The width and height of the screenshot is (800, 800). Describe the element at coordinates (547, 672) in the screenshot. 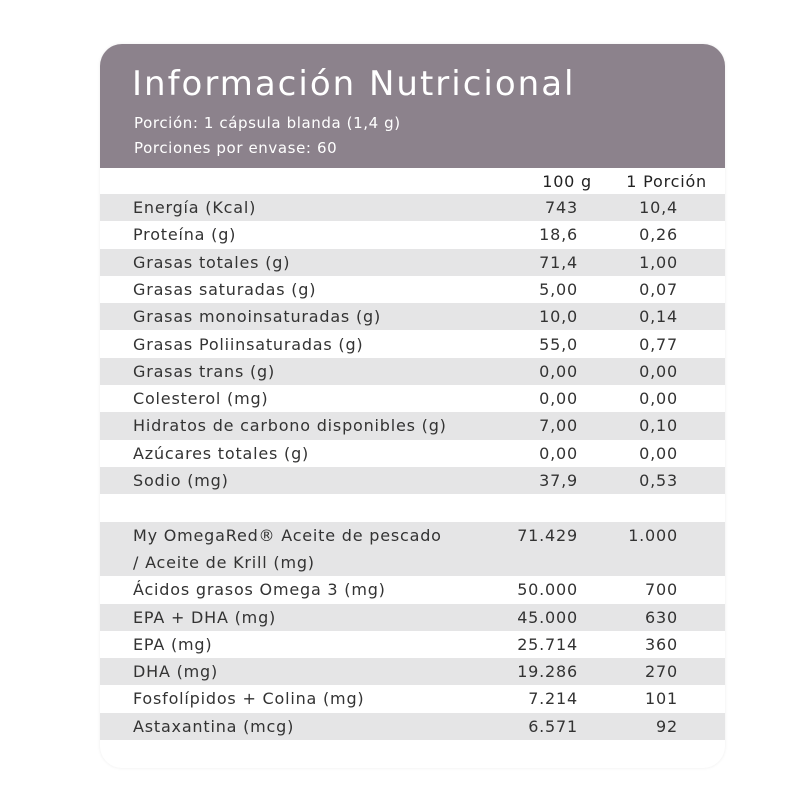

I see `value-100g: 19.286` at that location.